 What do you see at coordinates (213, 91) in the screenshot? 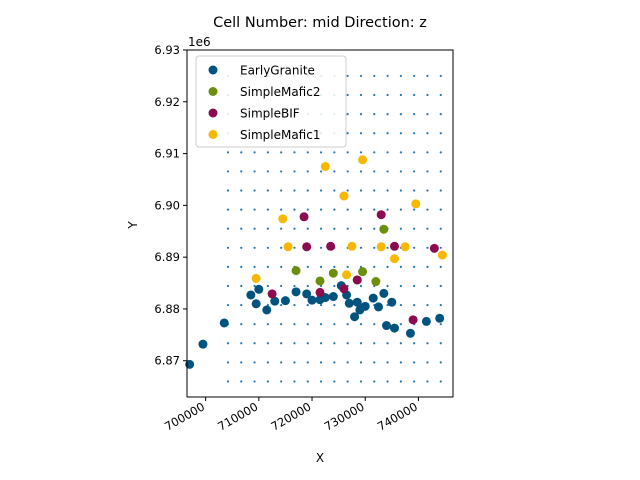
I see `legend-marker` at bounding box center [213, 91].